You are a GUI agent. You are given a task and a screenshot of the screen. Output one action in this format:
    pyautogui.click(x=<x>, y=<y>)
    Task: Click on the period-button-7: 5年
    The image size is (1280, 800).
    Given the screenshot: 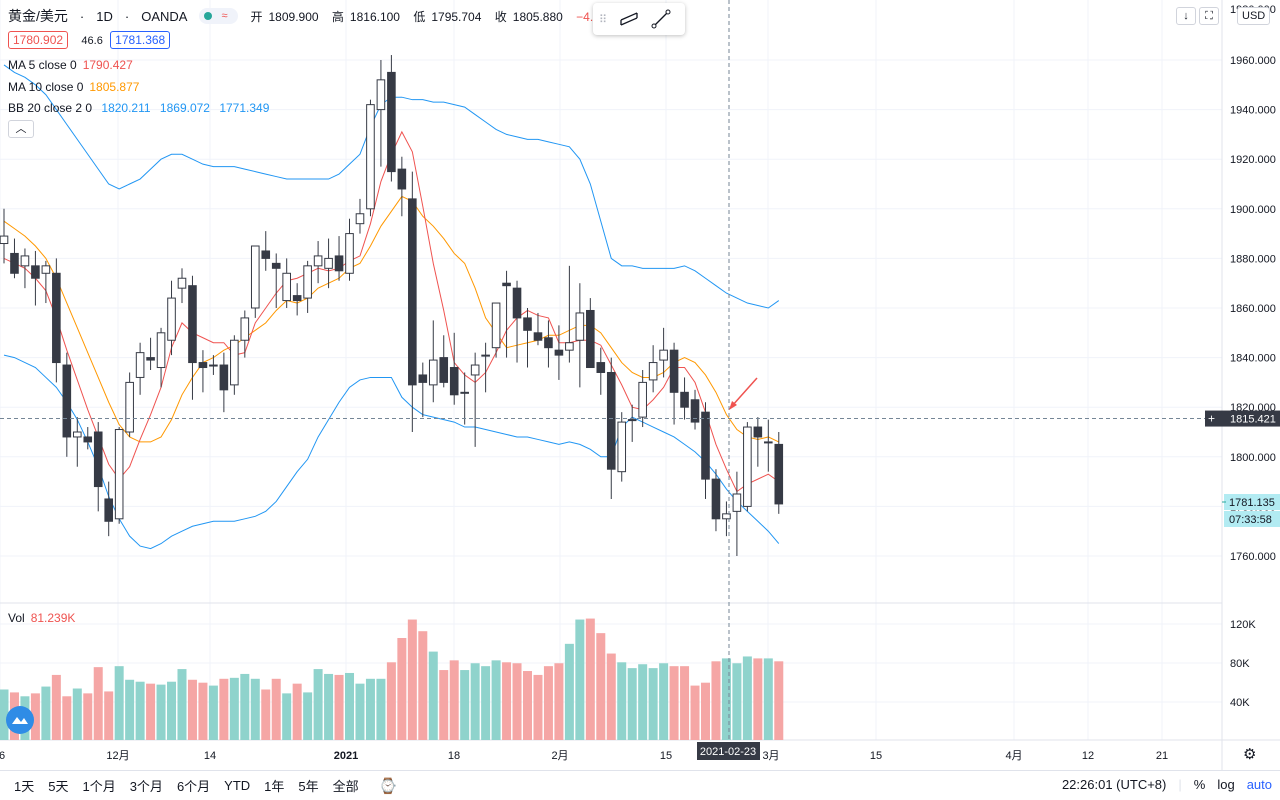 What is the action you would take?
    pyautogui.click(x=308, y=786)
    